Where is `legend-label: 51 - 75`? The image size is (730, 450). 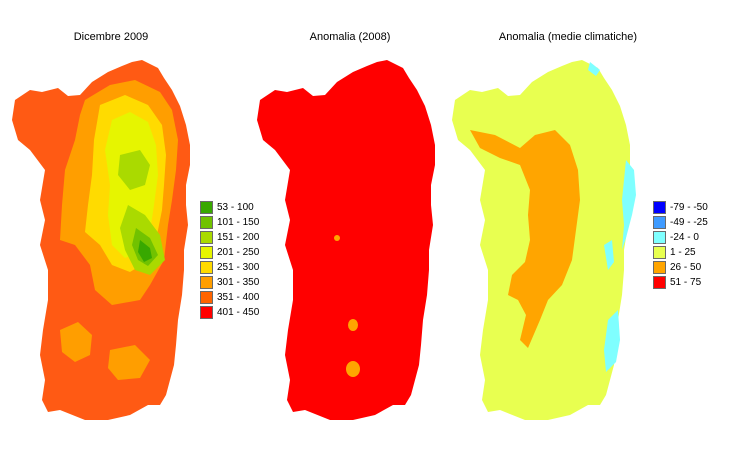
legend-label: 51 - 75 is located at coordinates (686, 282).